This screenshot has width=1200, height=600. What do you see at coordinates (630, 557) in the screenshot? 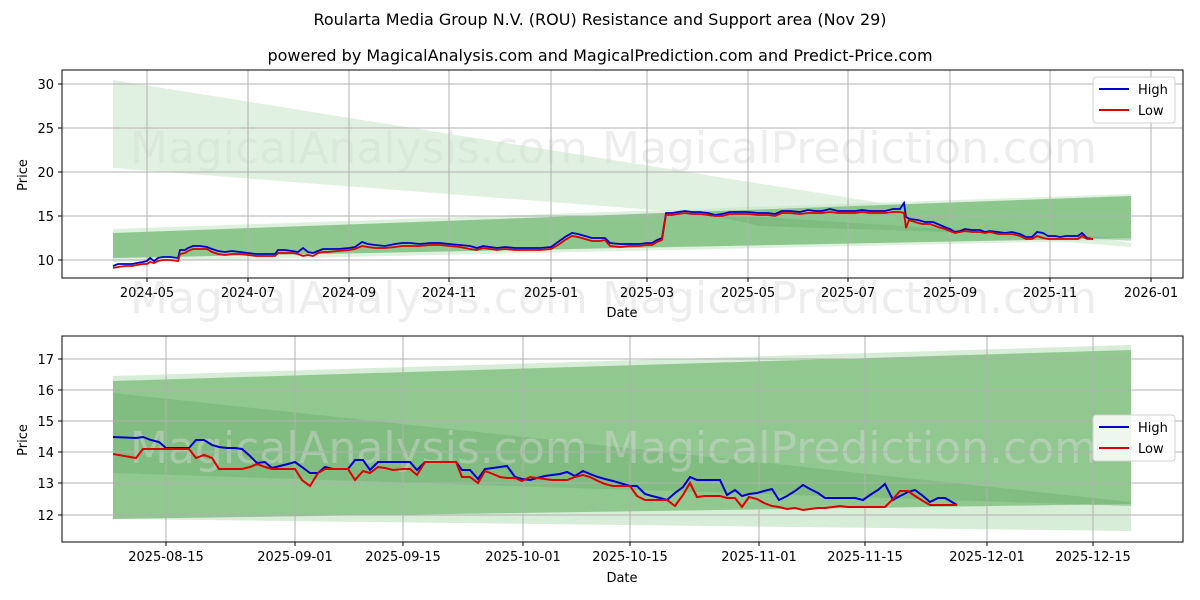
I see `svg-text: 2025-10-15` at bounding box center [630, 557].